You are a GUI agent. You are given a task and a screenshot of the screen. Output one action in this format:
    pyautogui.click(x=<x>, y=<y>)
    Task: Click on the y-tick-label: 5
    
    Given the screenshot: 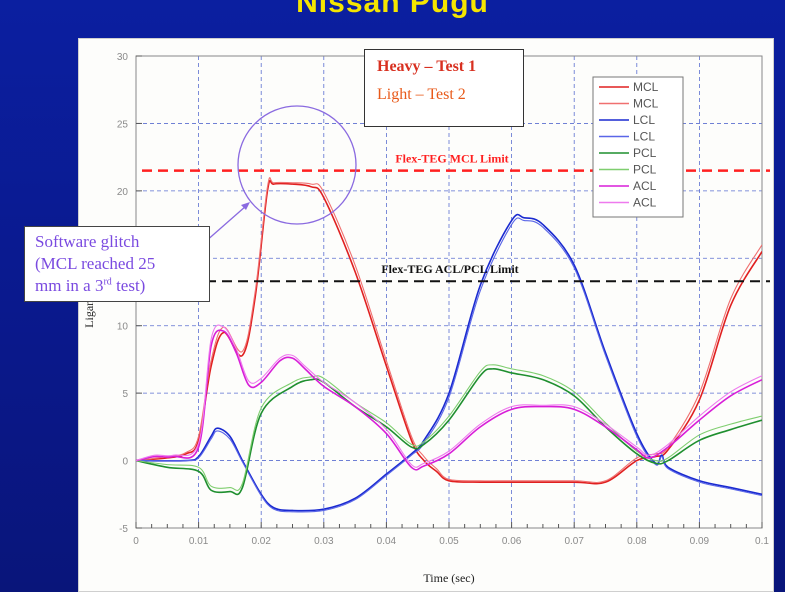 What is the action you would take?
    pyautogui.click(x=125, y=394)
    